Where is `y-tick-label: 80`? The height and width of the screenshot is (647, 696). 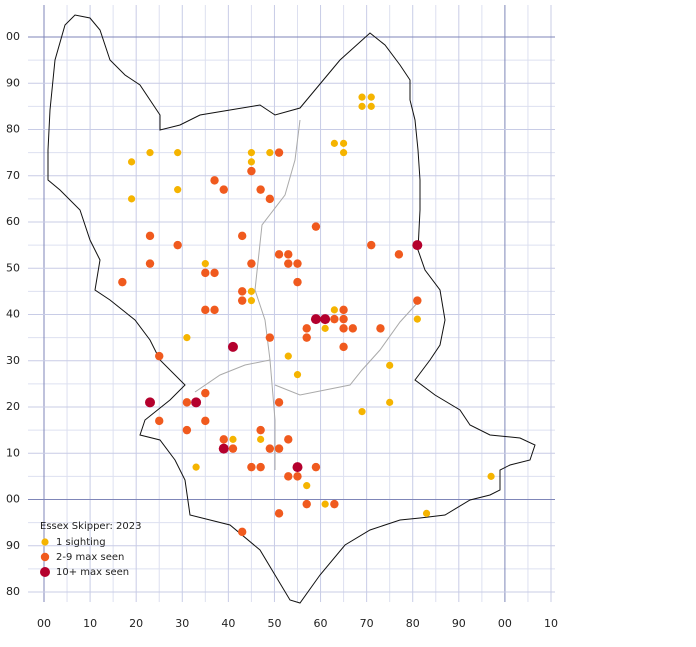
y-tick-label: 80 is located at coordinates (13, 591).